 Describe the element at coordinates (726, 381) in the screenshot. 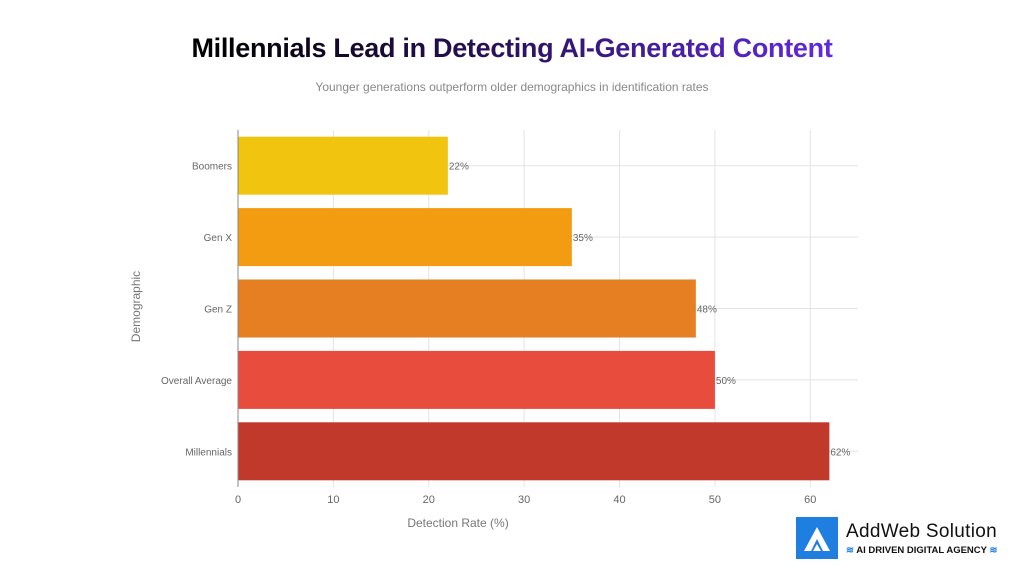

I see `data-label: 50%` at that location.